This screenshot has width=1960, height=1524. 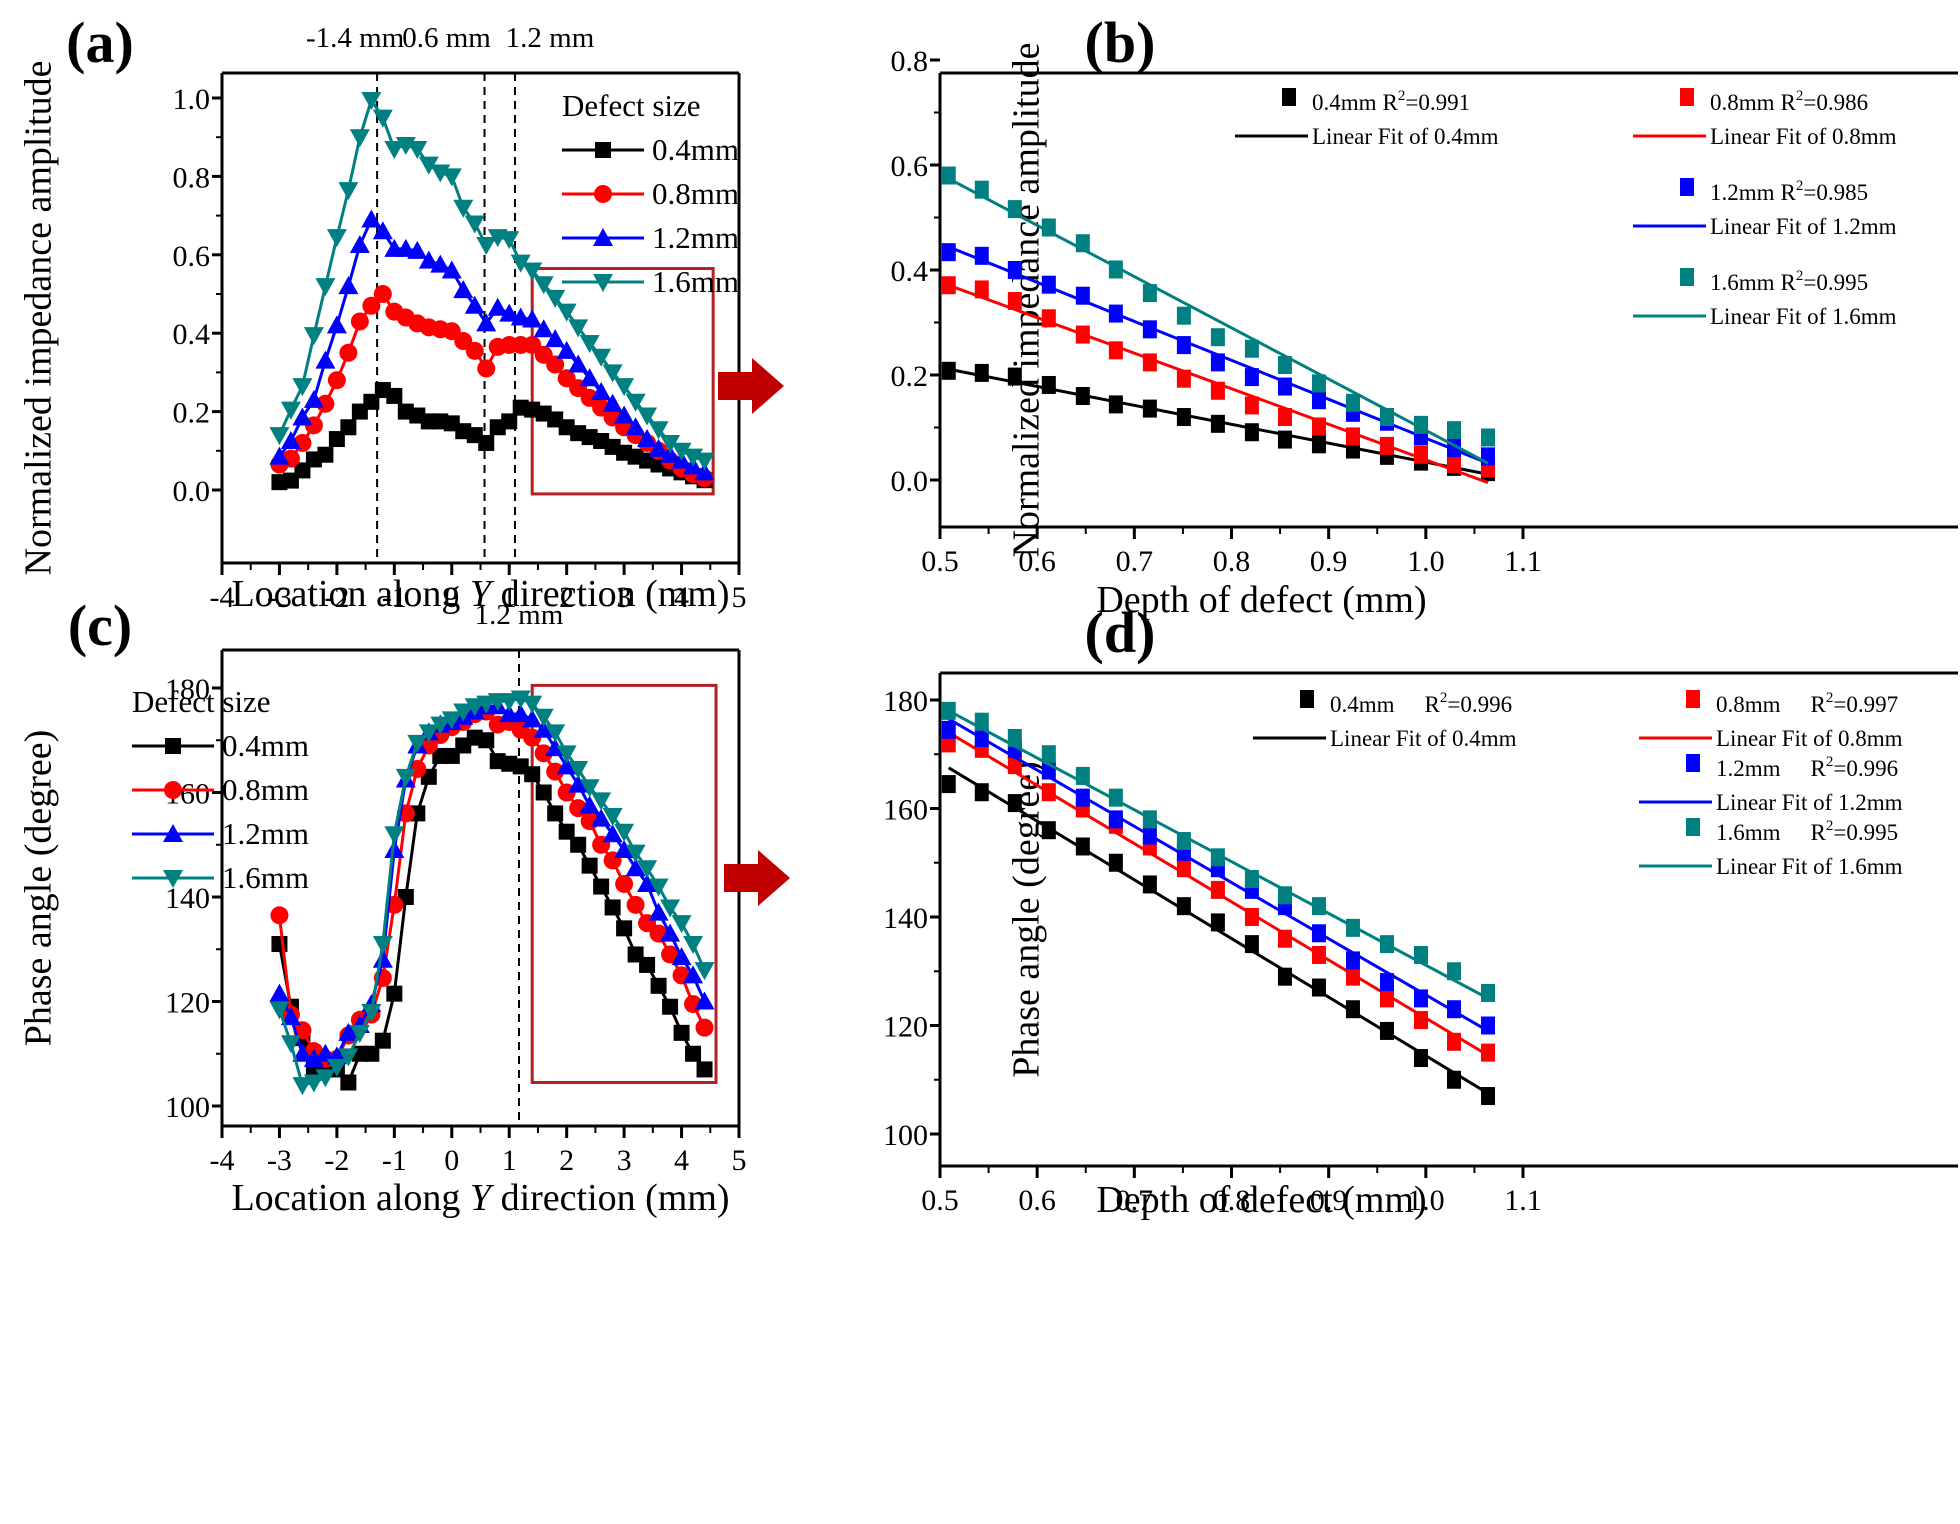 I want to click on legend-fit-label: Linear Fit of 1.6mm, so click(x=1809, y=866).